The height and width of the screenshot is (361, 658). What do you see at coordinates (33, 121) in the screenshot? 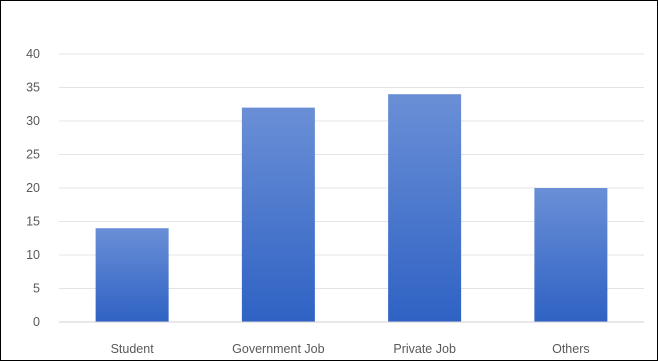
I see `y-tick-label: 30` at bounding box center [33, 121].